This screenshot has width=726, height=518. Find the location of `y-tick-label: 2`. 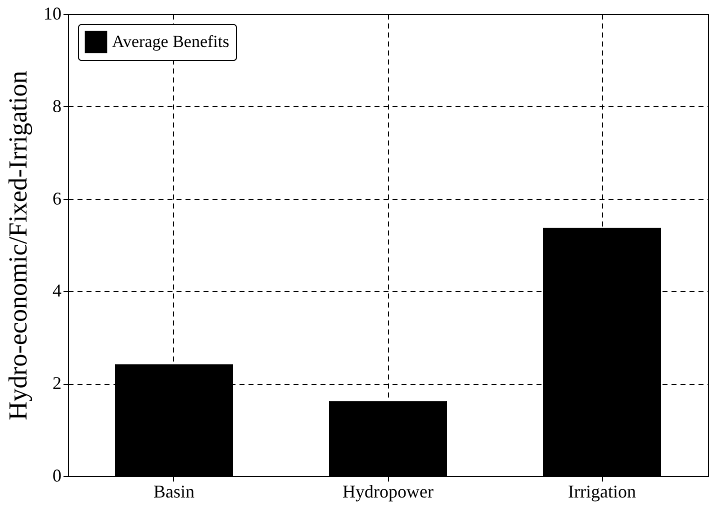

y-tick-label: 2 is located at coordinates (57, 383).